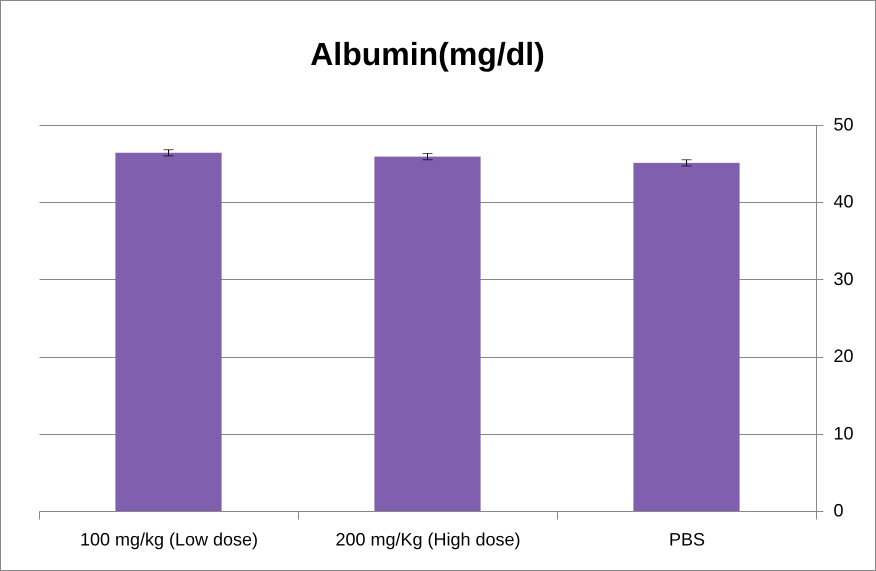 Image resolution: width=876 pixels, height=571 pixels. Describe the element at coordinates (687, 540) in the screenshot. I see `x-tick-label: PBS` at that location.